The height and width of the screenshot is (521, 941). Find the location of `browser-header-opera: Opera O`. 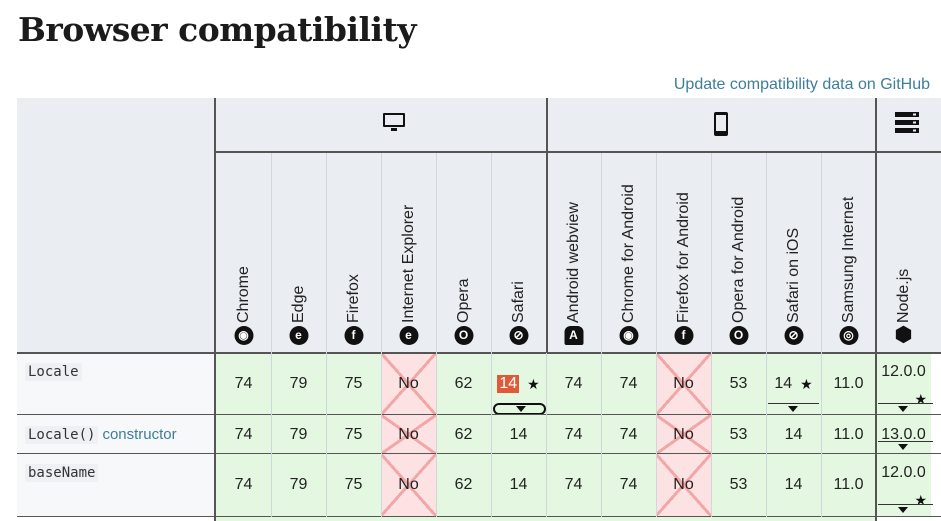

browser-header-opera: Opera O is located at coordinates (463, 253).